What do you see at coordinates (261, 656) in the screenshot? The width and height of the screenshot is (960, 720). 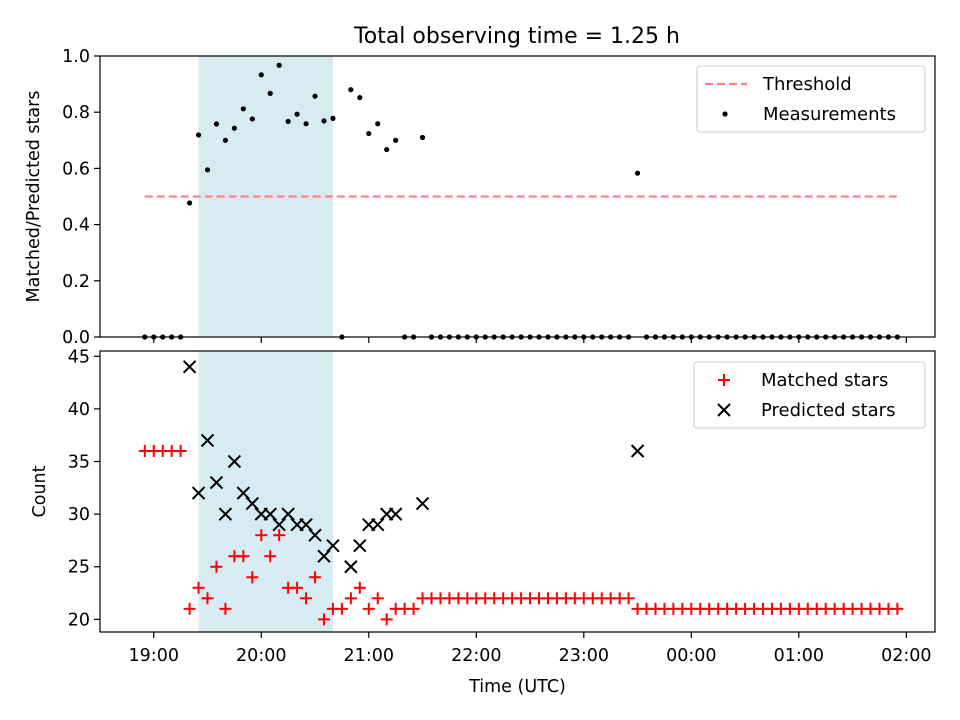 I see `count-x-tick-label: 20:00` at bounding box center [261, 656].